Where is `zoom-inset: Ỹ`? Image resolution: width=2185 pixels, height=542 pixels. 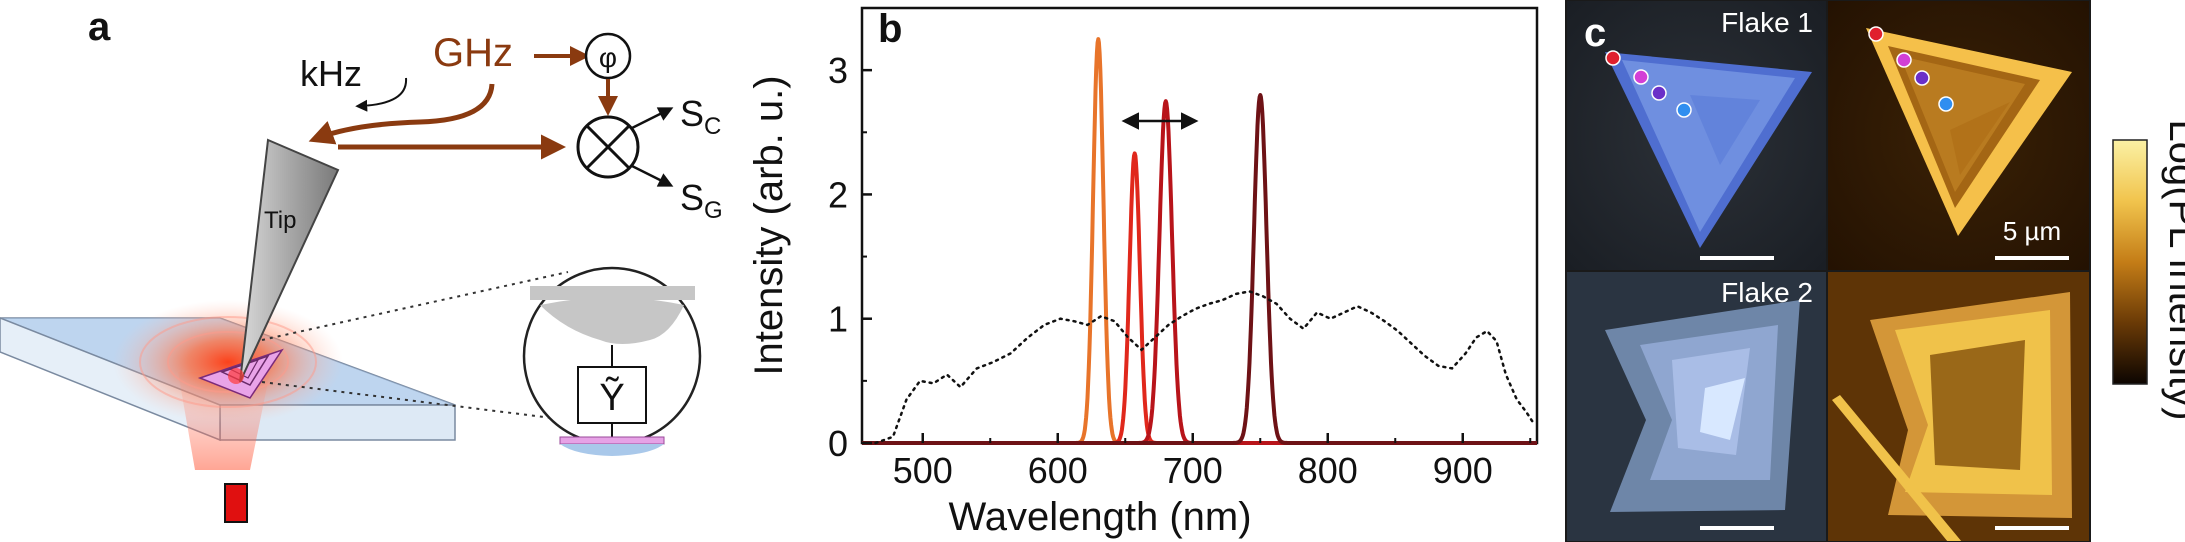 zoom-inset: Ỹ is located at coordinates (612, 361).